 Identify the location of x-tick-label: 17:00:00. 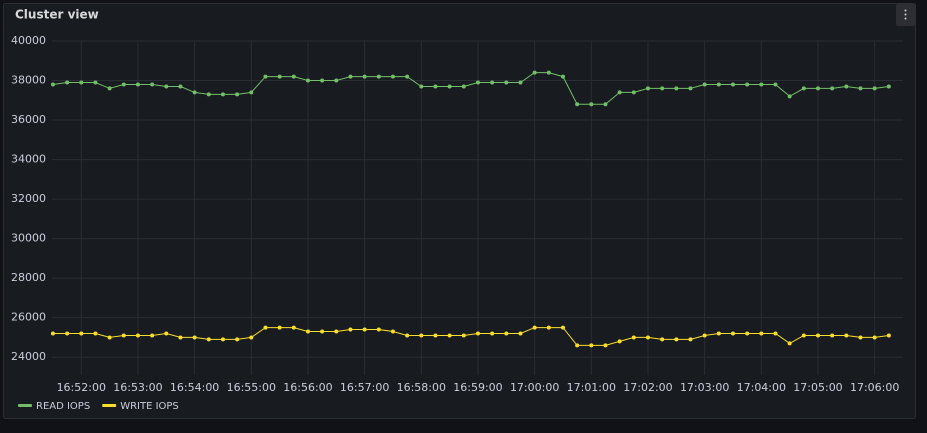
(534, 387).